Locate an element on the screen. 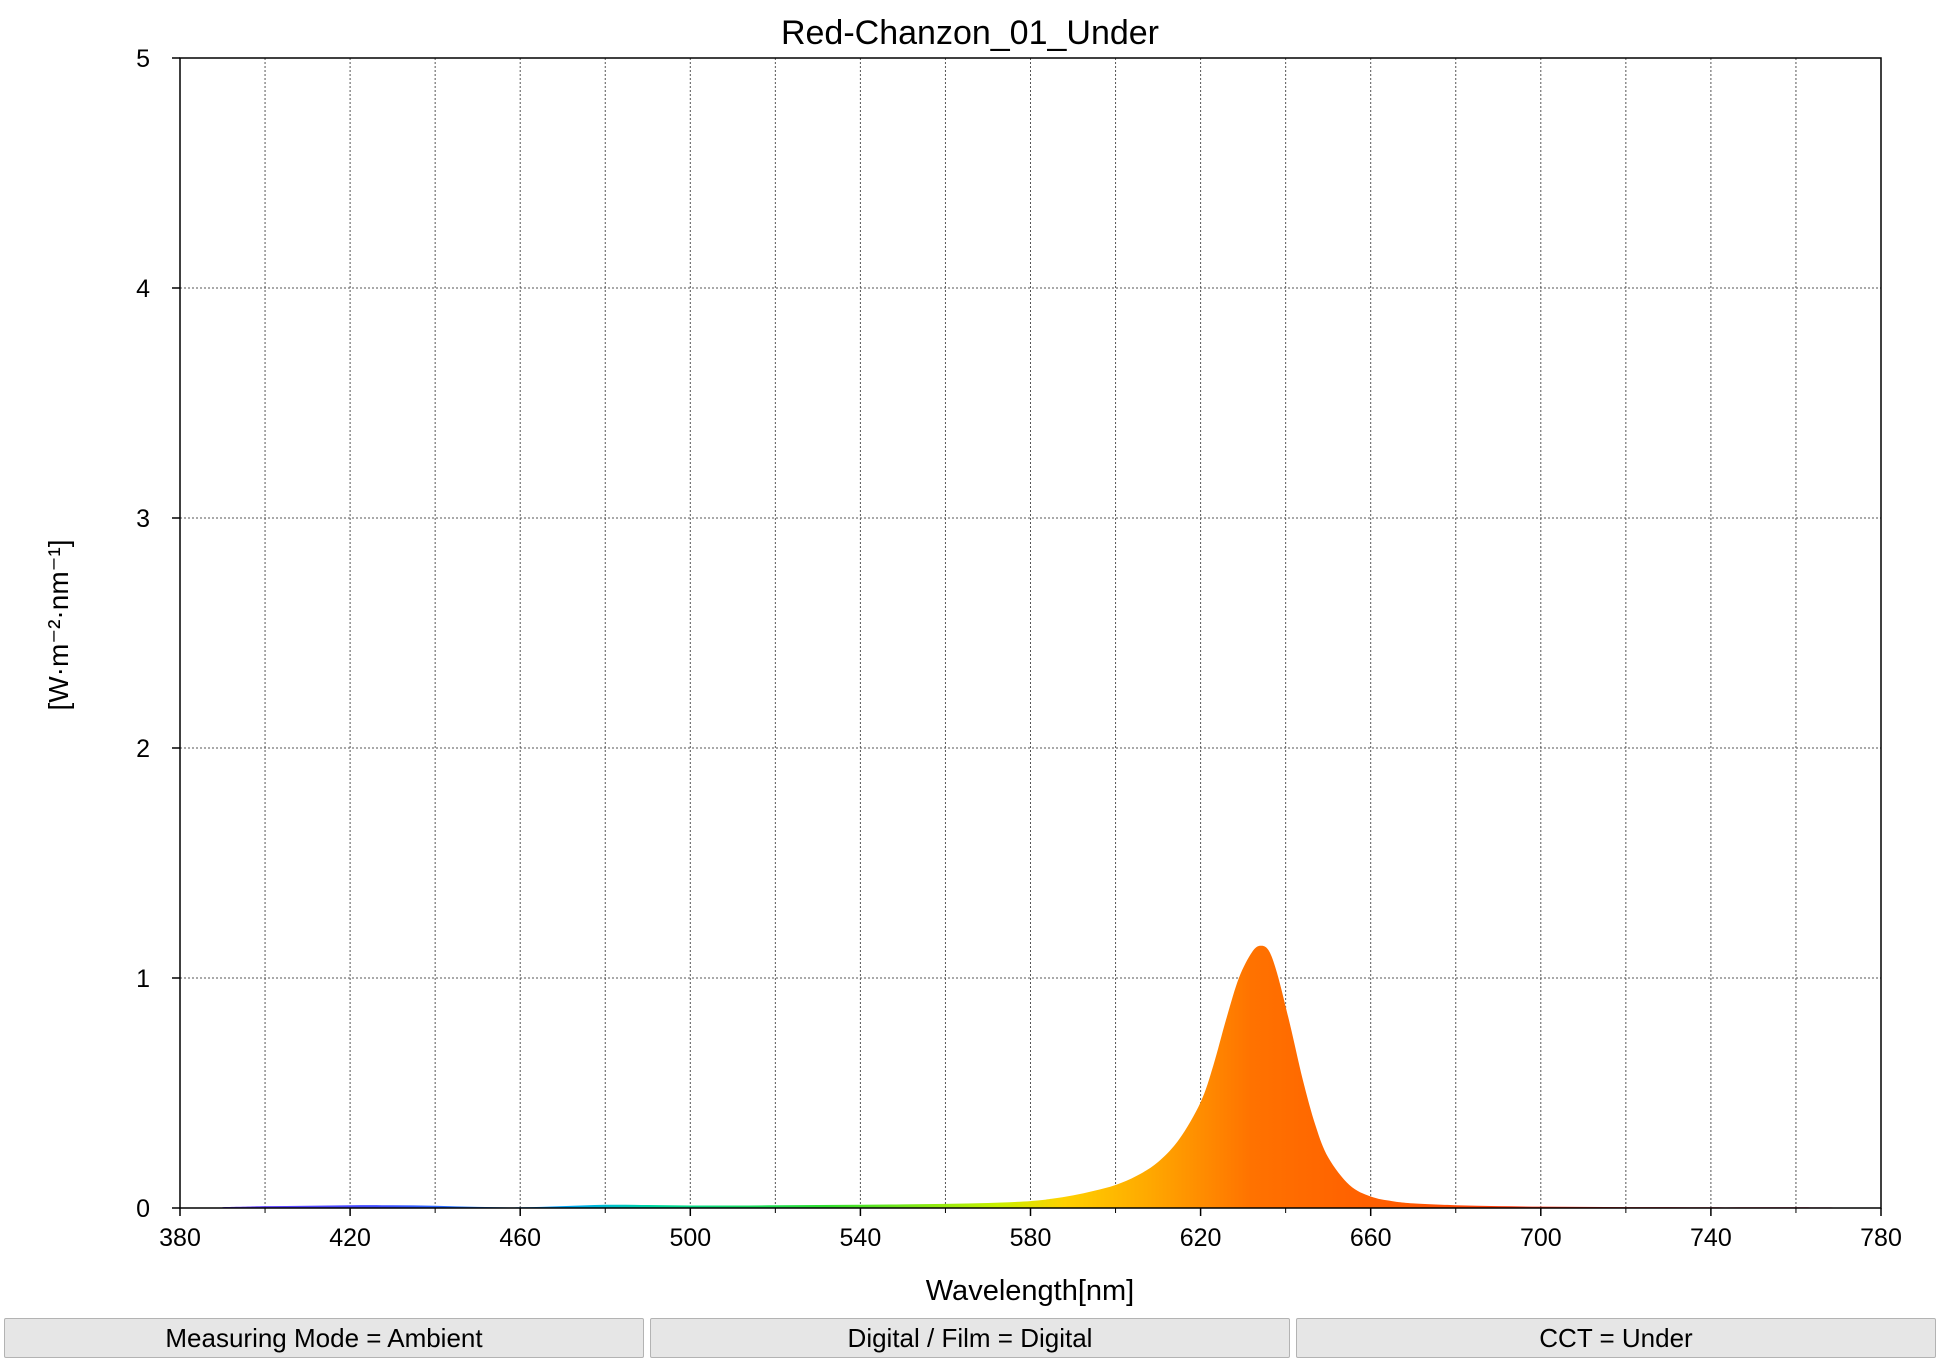 This screenshot has height=1366, width=1940. x-tick-label: 500 is located at coordinates (690, 1238).